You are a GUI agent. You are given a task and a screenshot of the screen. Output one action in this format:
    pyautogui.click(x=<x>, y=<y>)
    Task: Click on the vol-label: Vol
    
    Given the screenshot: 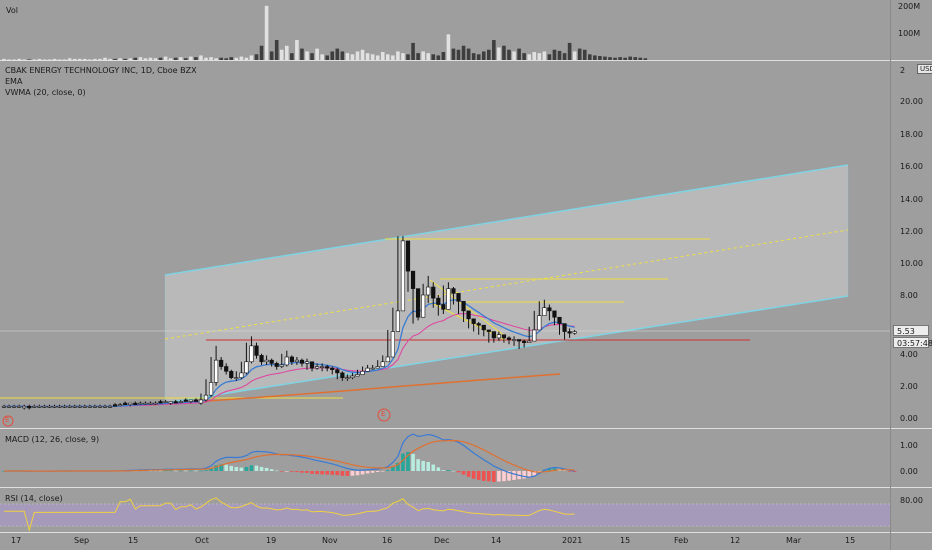 What is the action you would take?
    pyautogui.click(x=12, y=10)
    